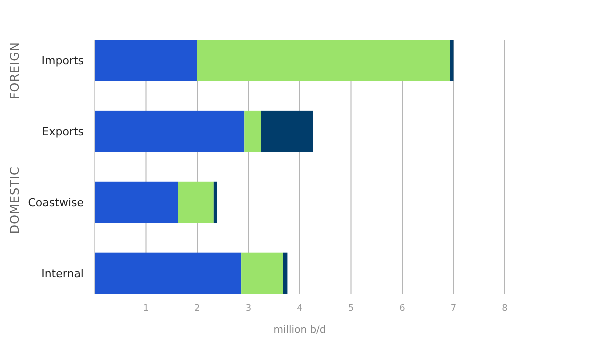 This screenshot has width=600, height=340. Describe the element at coordinates (351, 309) in the screenshot. I see `x-tick-label: 5` at that location.